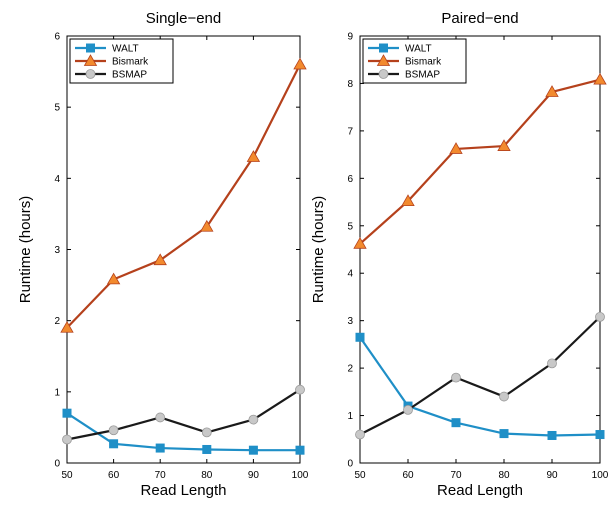 The height and width of the screenshot is (517, 615). Describe the element at coordinates (300, 475) in the screenshot. I see `single-end-x-tick-label: 100` at that location.